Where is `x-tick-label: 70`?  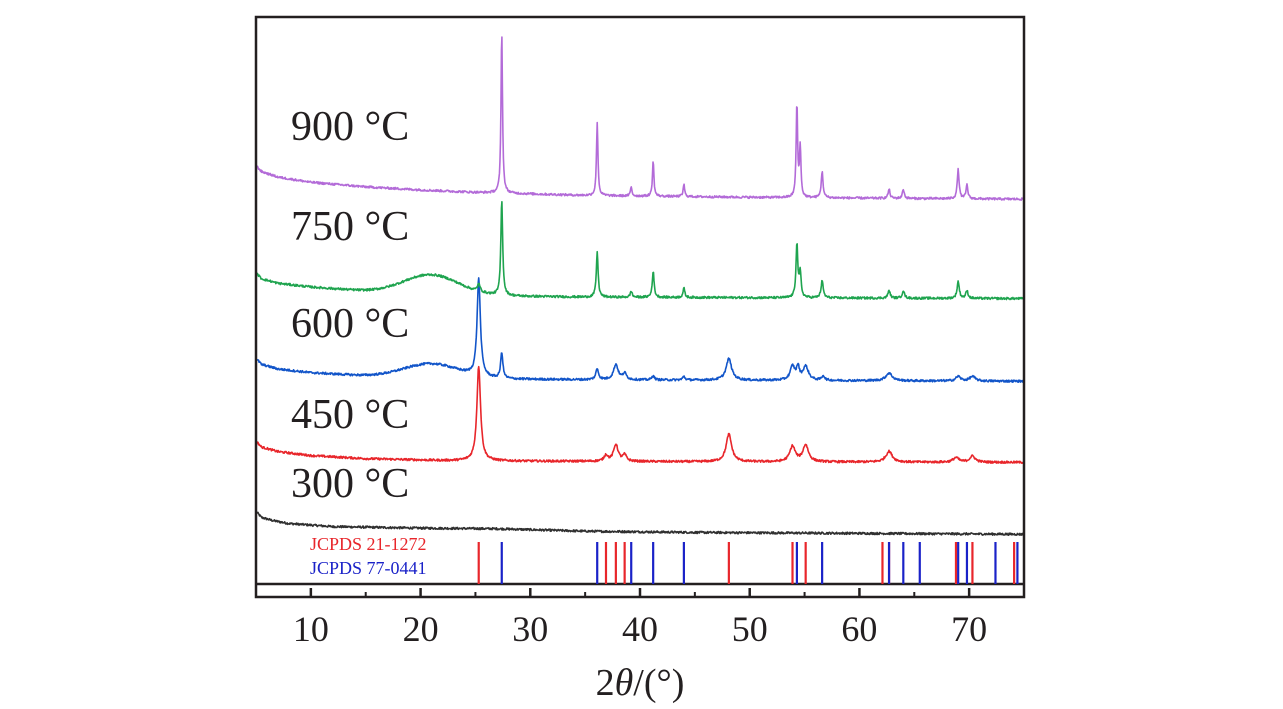 x-tick-label: 70 is located at coordinates (969, 629).